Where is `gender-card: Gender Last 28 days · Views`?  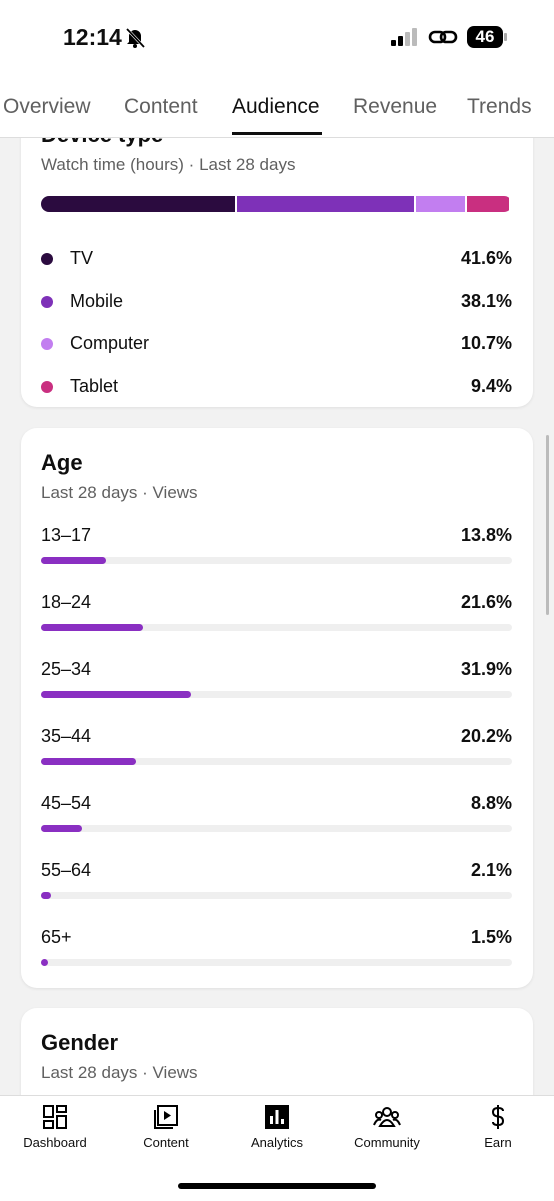
gender-card: Gender Last 28 days · Views is located at coordinates (277, 1051).